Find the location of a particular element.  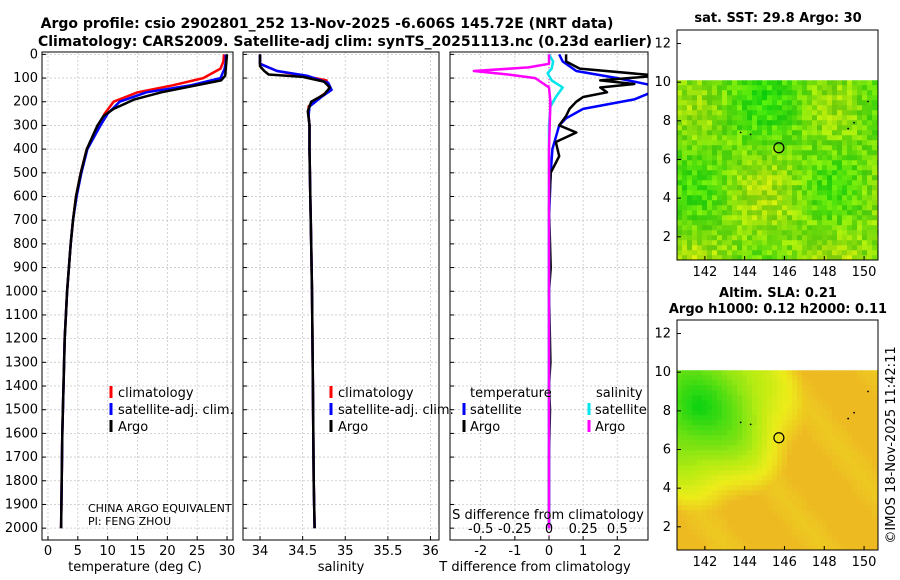

x-tick-label: 30 is located at coordinates (227, 551).